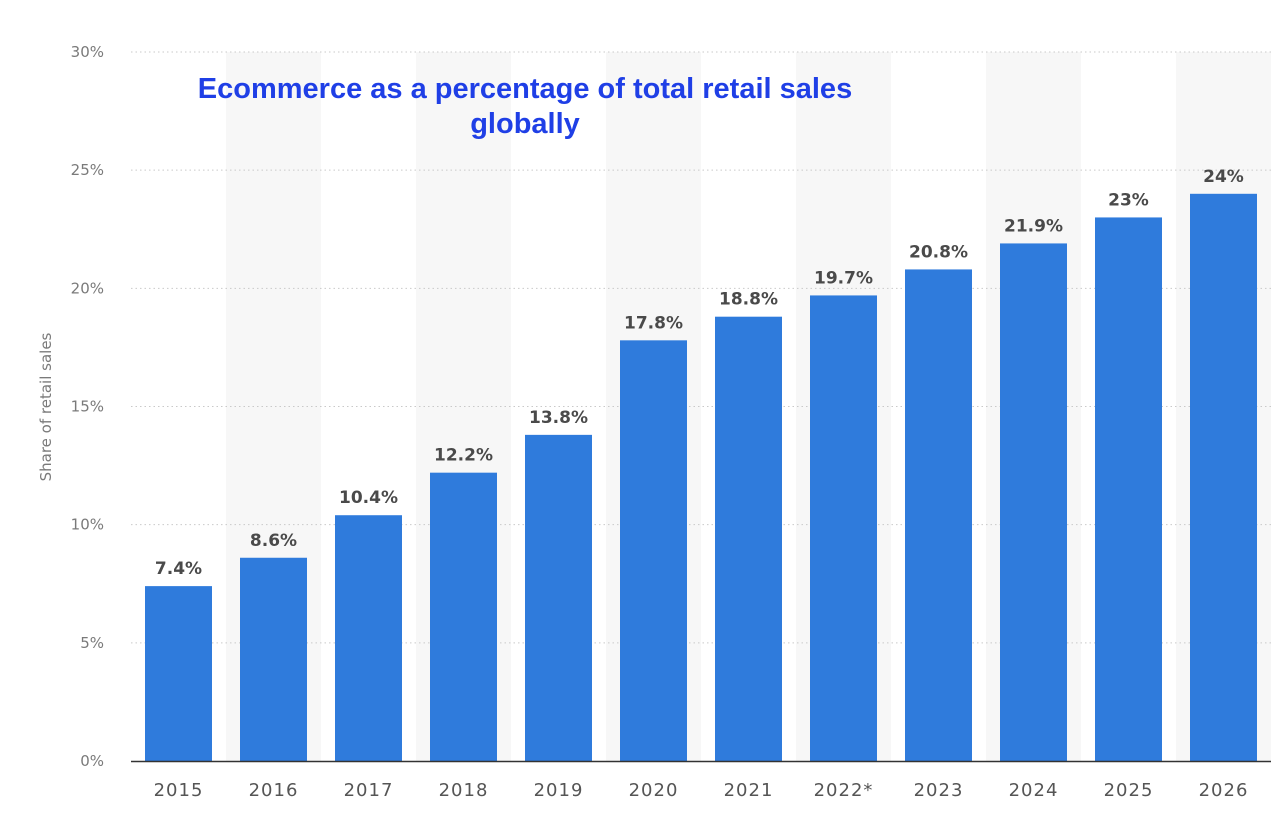  What do you see at coordinates (87, 288) in the screenshot?
I see `y-tick-label: 20%` at bounding box center [87, 288].